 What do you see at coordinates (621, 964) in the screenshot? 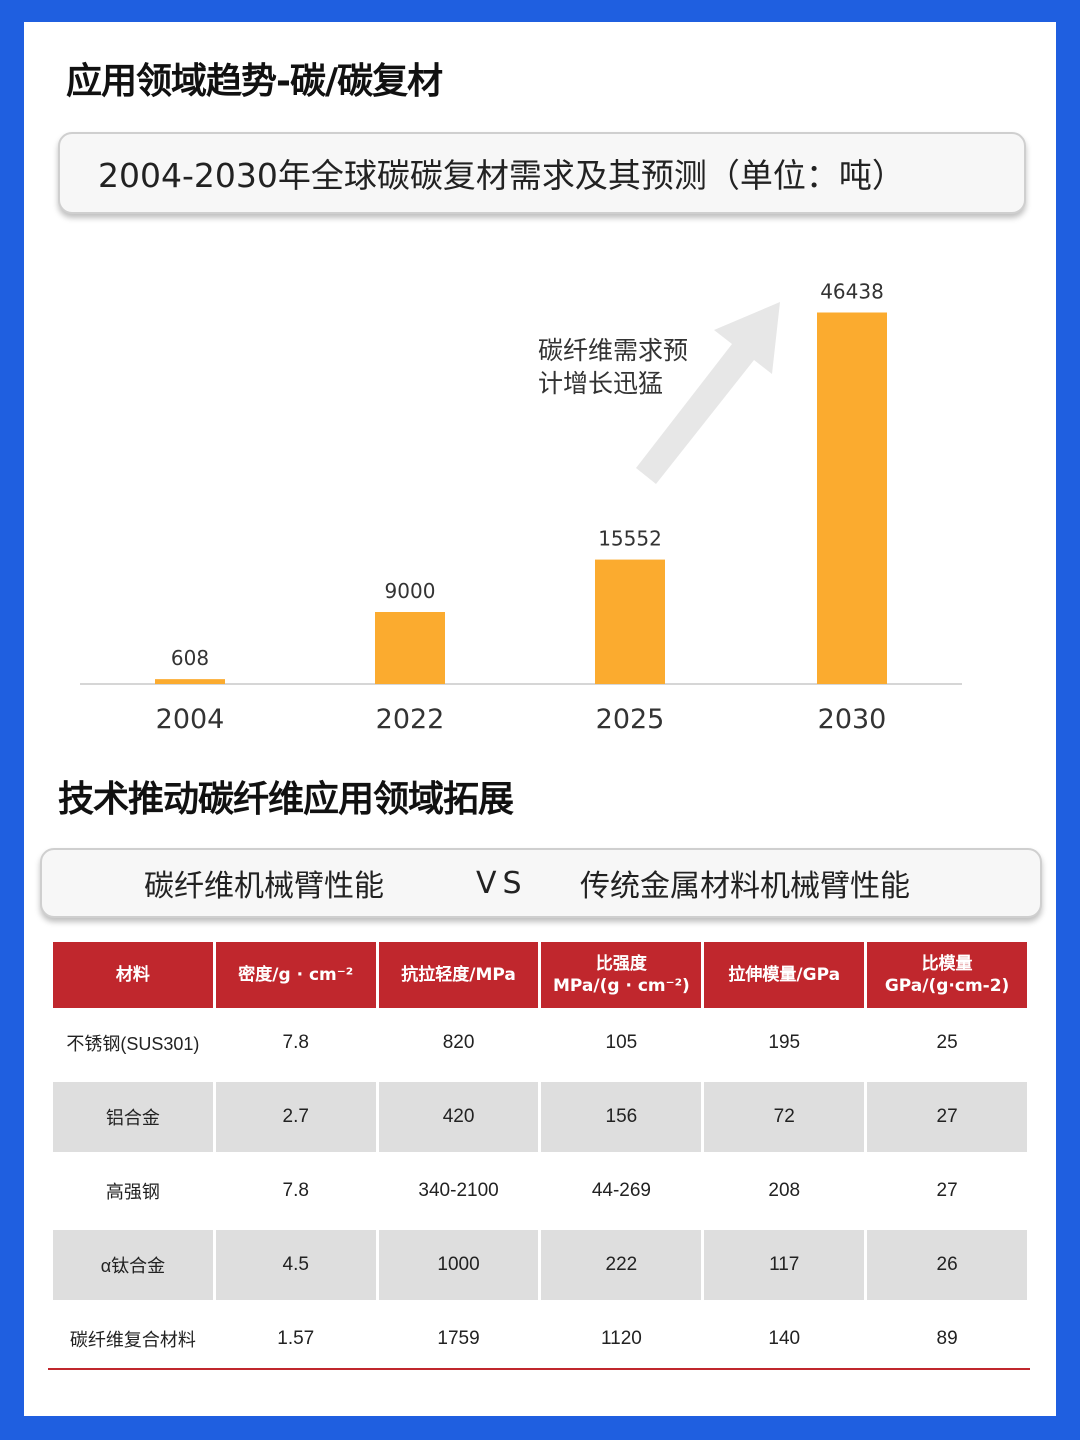
I see `column-header-text: 比强度` at bounding box center [621, 964].